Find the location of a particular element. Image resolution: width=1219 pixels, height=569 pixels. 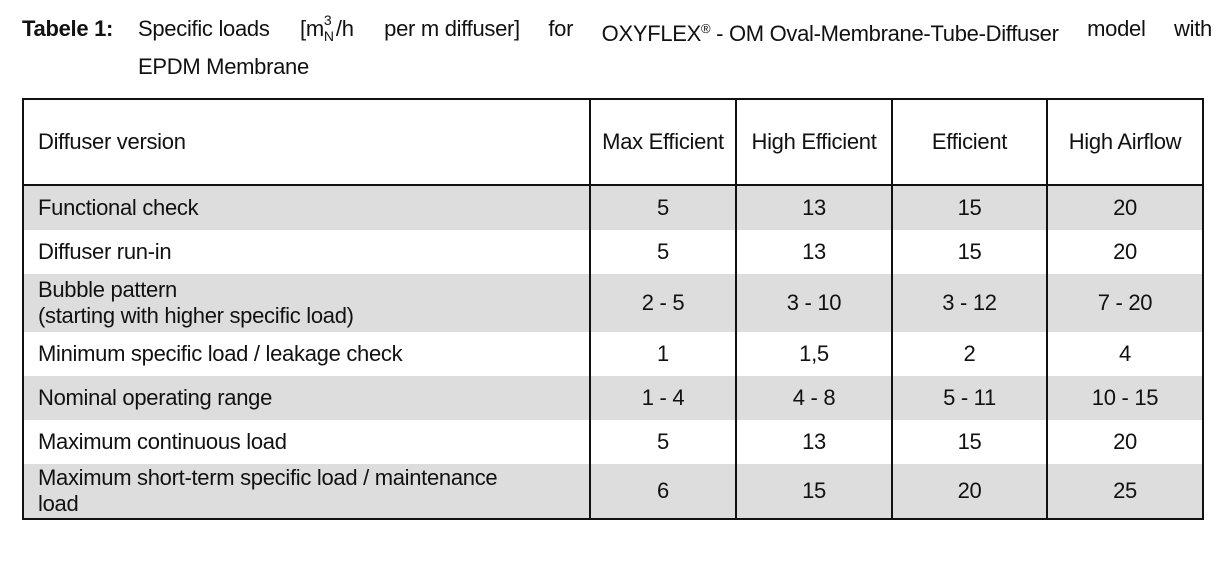

table-row: Functional check 5 13 15 20 is located at coordinates (612, 207).